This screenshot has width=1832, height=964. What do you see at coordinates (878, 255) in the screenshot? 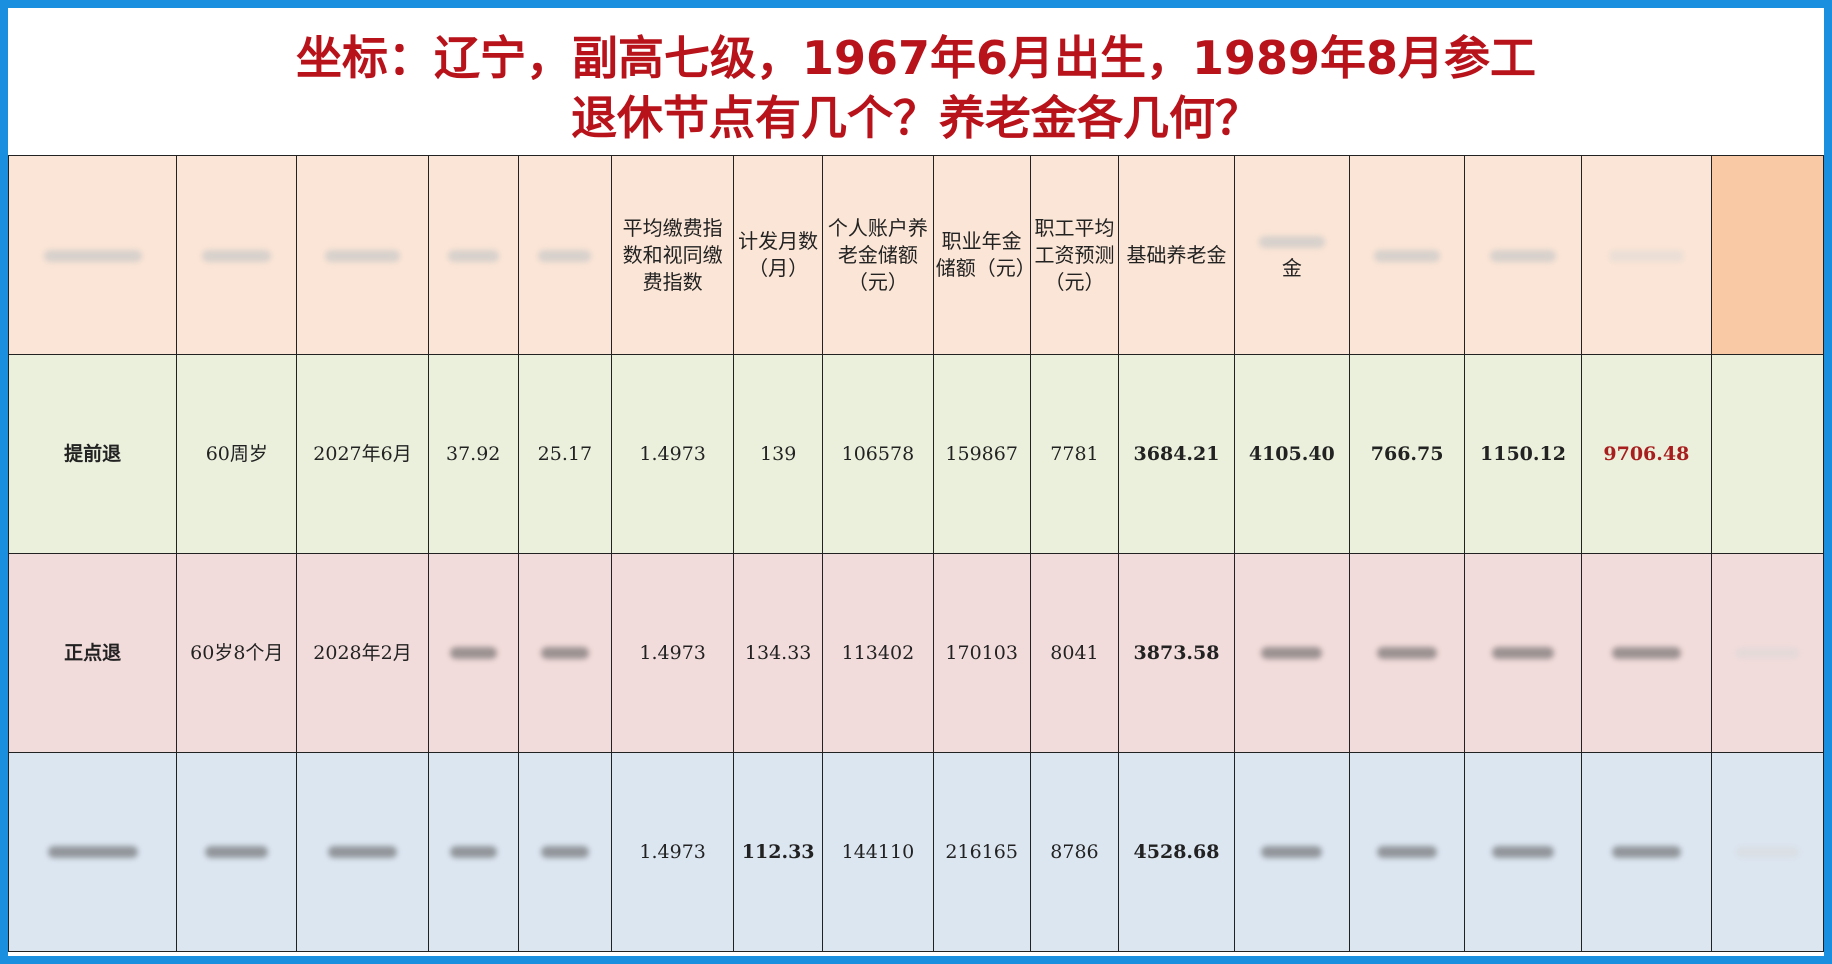
I see `header-personal-account: 个人账户养老金储额（元）` at bounding box center [878, 255].